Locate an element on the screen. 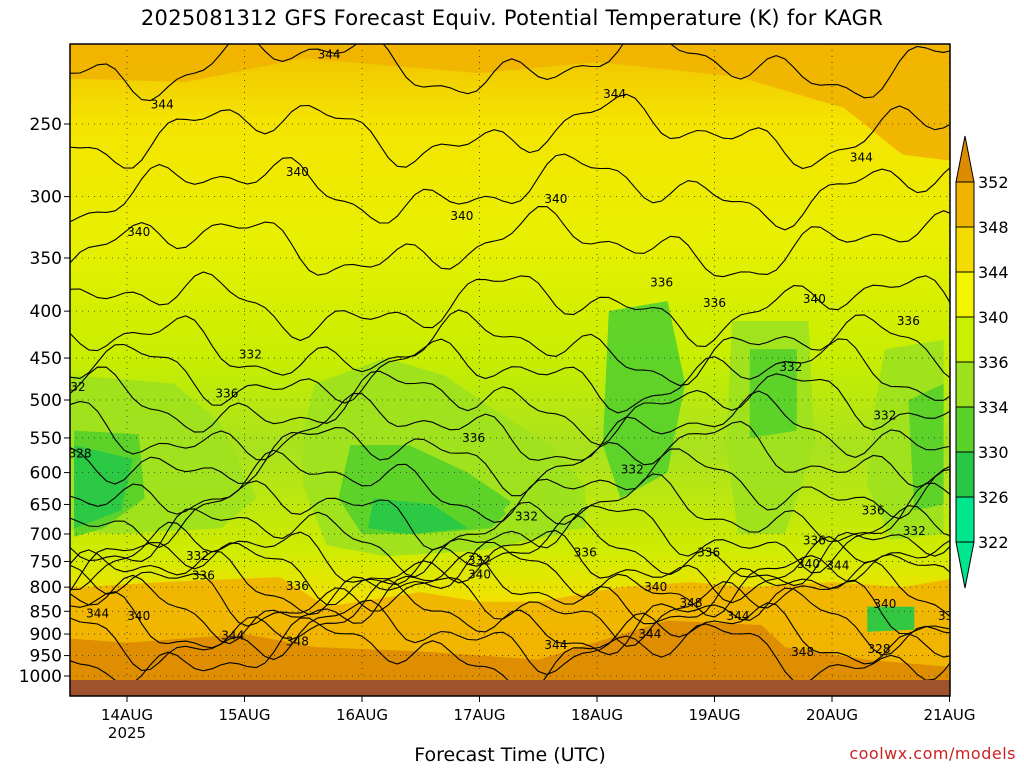 The image size is (1024, 768). x-tick-label: 14AUG is located at coordinates (127, 715).